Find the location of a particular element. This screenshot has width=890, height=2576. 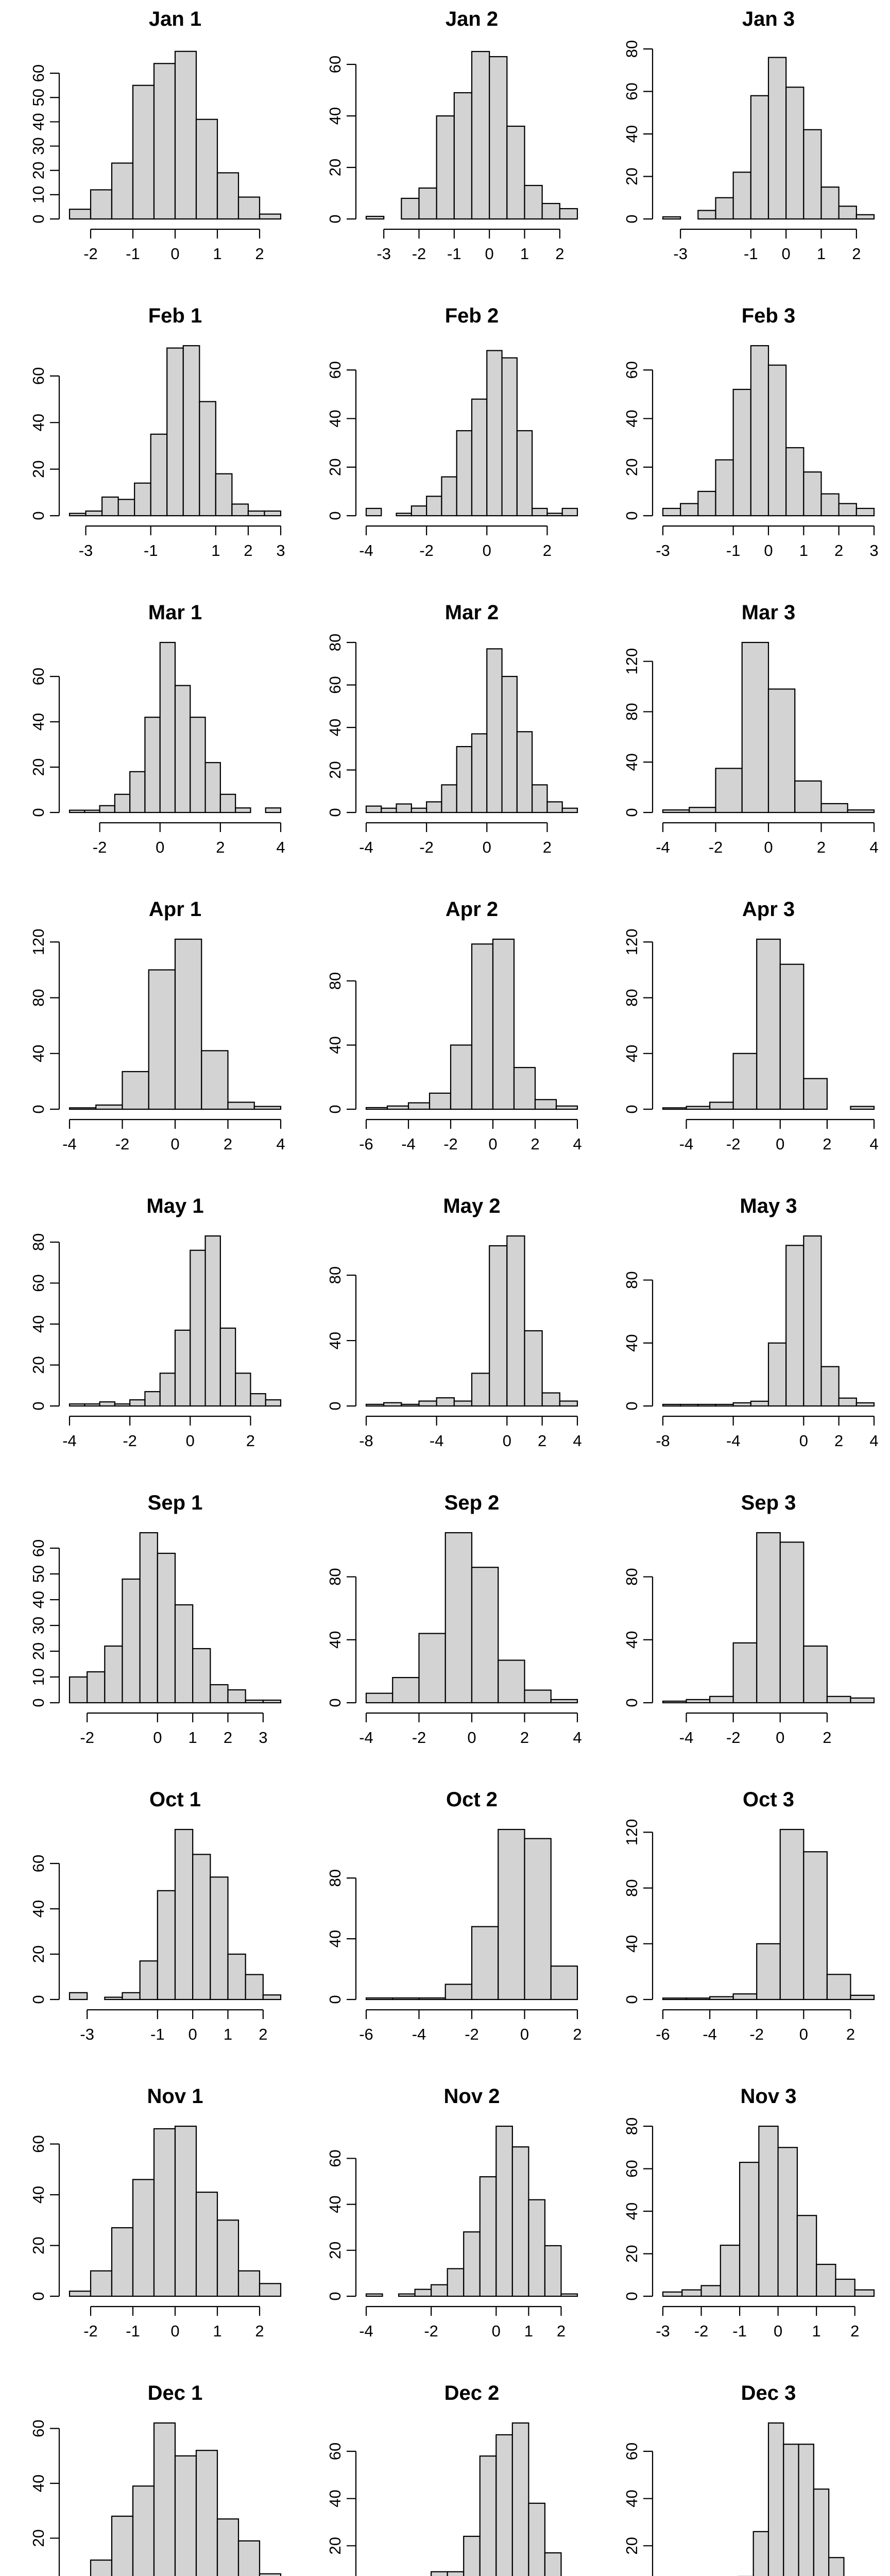

x-tick-label: -6 is located at coordinates (366, 2034).